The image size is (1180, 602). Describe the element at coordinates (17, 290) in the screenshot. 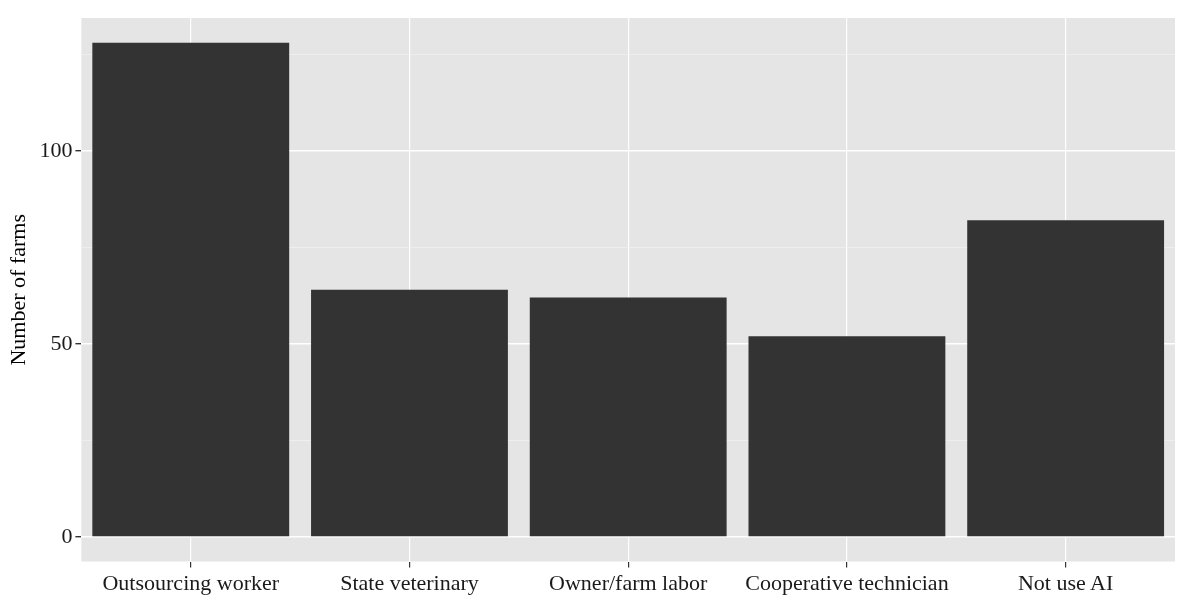

I see `y-axis-title: Number of farms` at that location.